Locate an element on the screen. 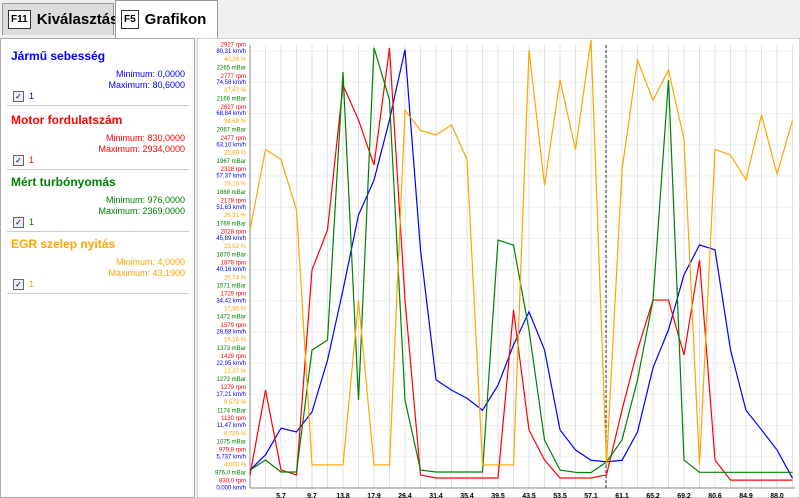  y-tick-label: 28,68 km/h is located at coordinates (231, 333).